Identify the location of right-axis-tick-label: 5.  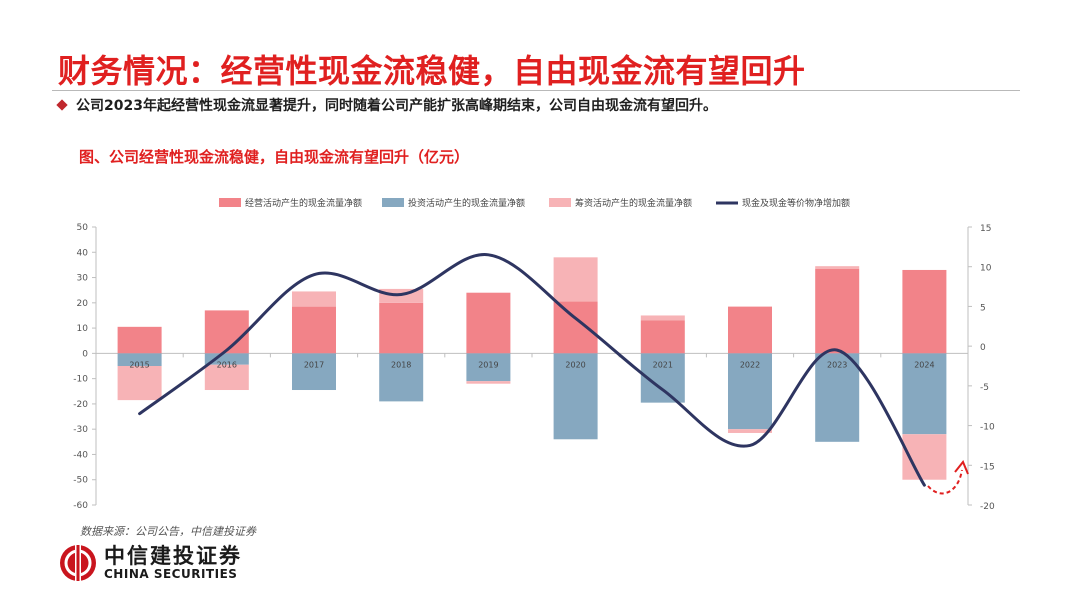
(983, 308).